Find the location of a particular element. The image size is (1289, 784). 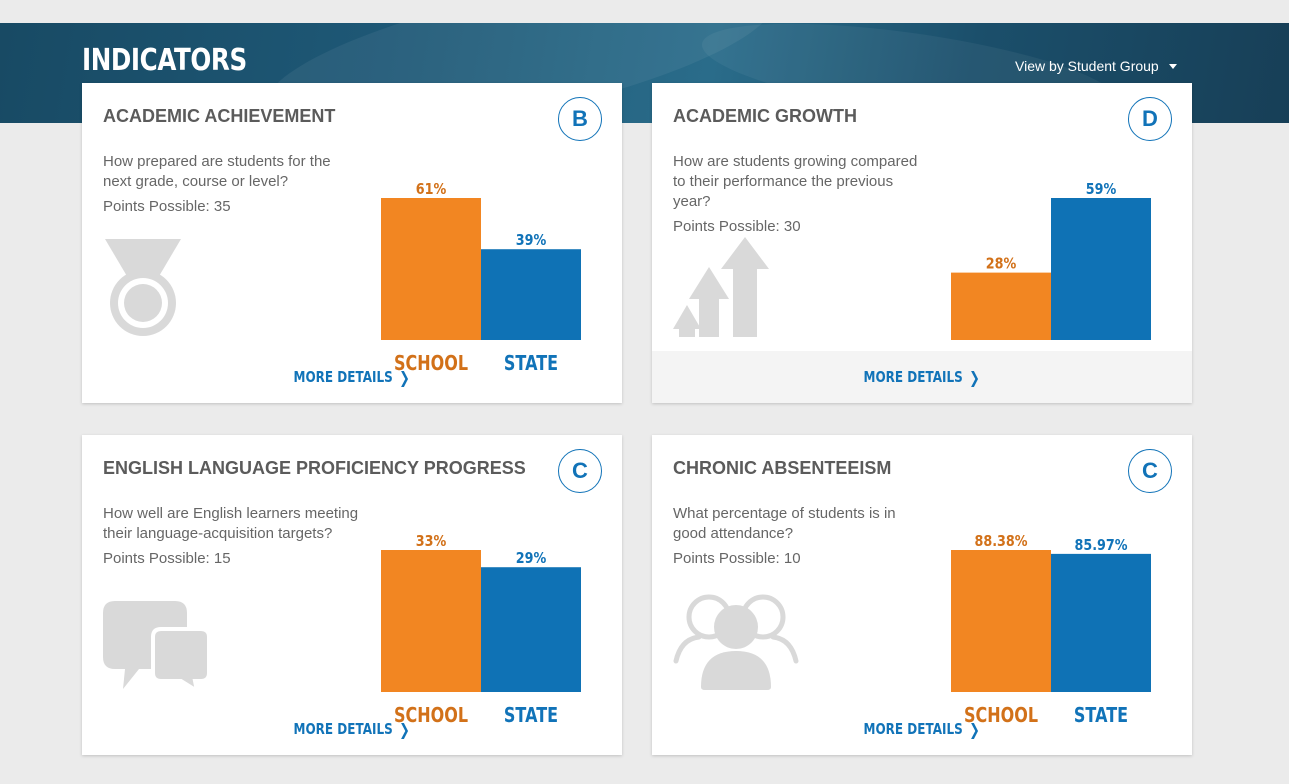

speech-bubbles-icon is located at coordinates (157, 646).